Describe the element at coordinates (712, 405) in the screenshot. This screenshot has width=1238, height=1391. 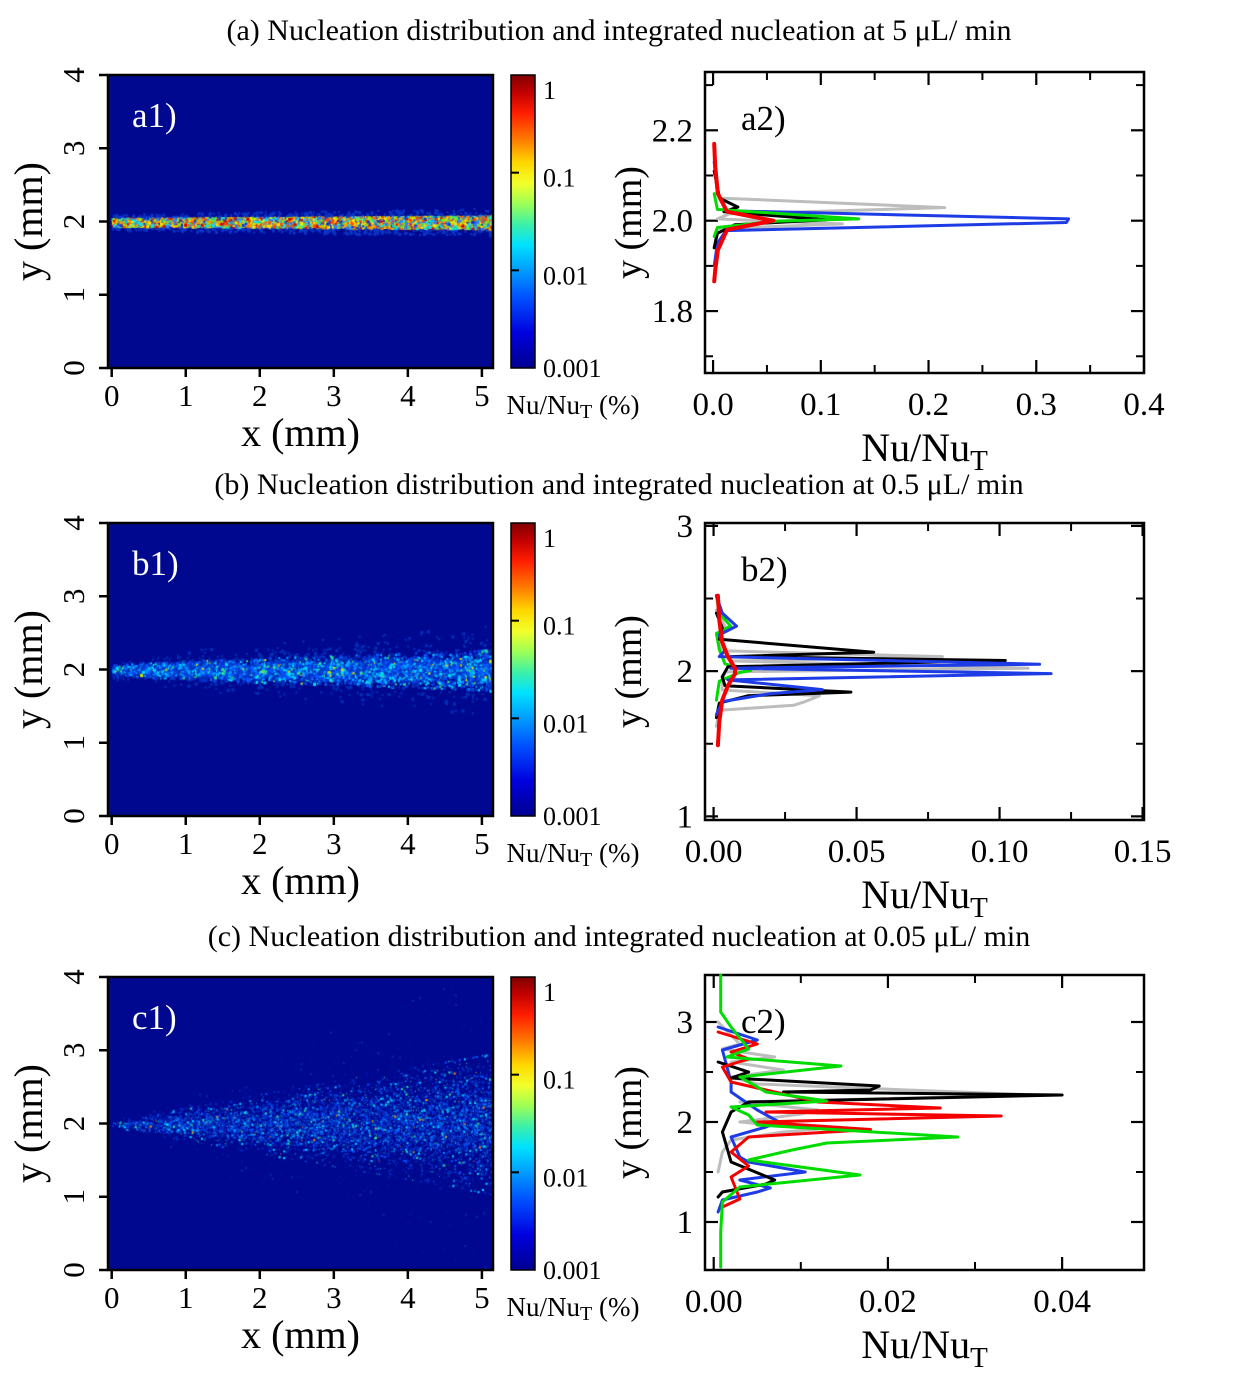
I see `x-tick-label: 0.0` at that location.